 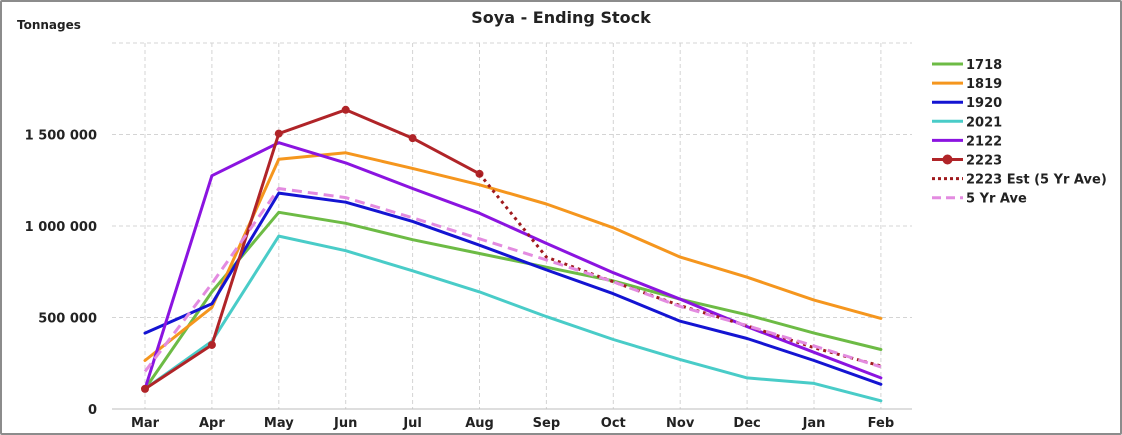 What do you see at coordinates (984, 141) in the screenshot?
I see `legend-label: 2122` at bounding box center [984, 141].